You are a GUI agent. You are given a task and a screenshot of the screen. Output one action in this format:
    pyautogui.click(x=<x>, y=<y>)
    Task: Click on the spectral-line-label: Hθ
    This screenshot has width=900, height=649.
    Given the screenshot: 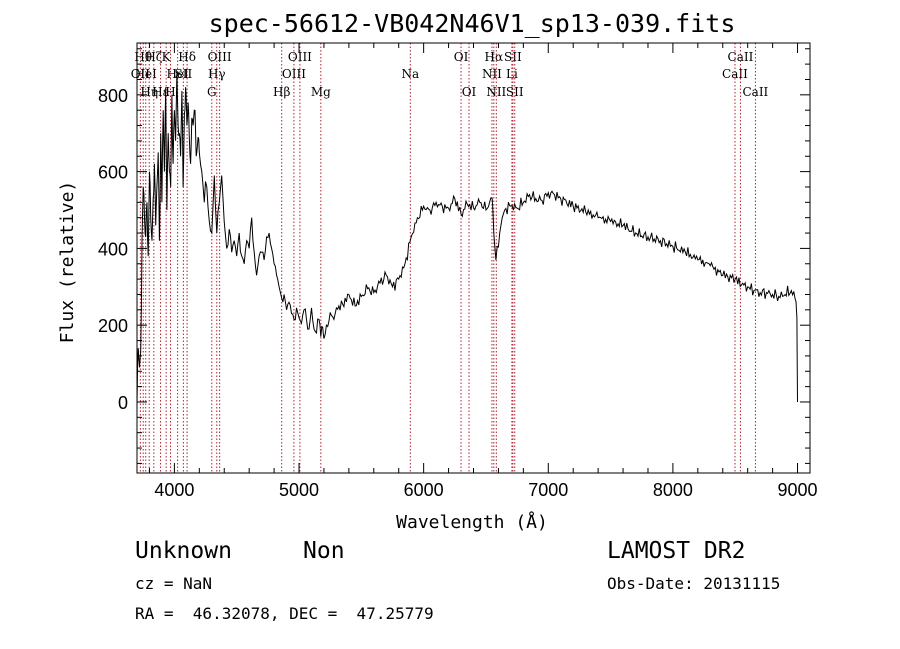 What is the action you would take?
    pyautogui.click(x=143, y=57)
    